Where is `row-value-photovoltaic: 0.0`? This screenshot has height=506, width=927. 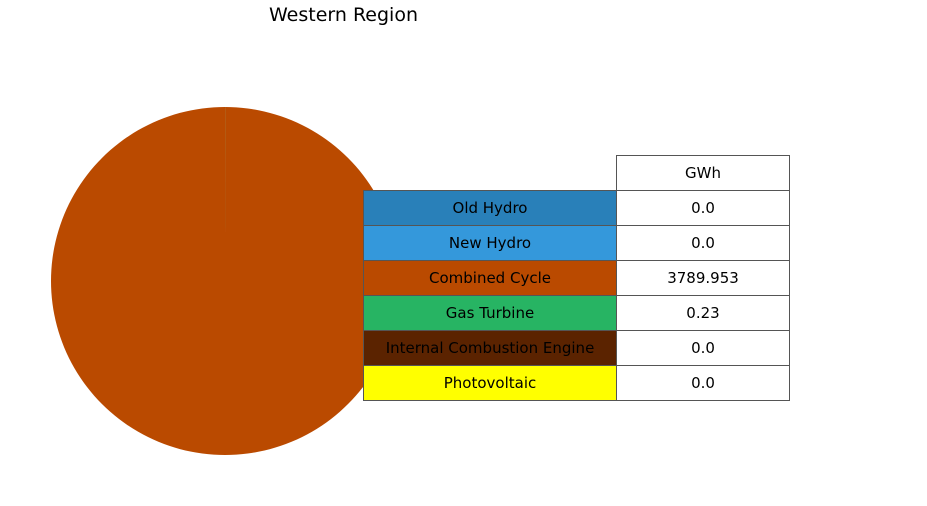
row-value-photovoltaic: 0.0 is located at coordinates (703, 383).